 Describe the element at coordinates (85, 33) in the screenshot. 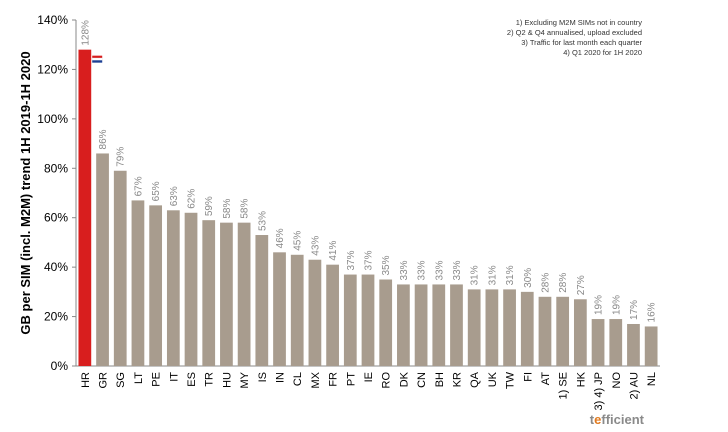

I see `data-label-0: 128%` at that location.